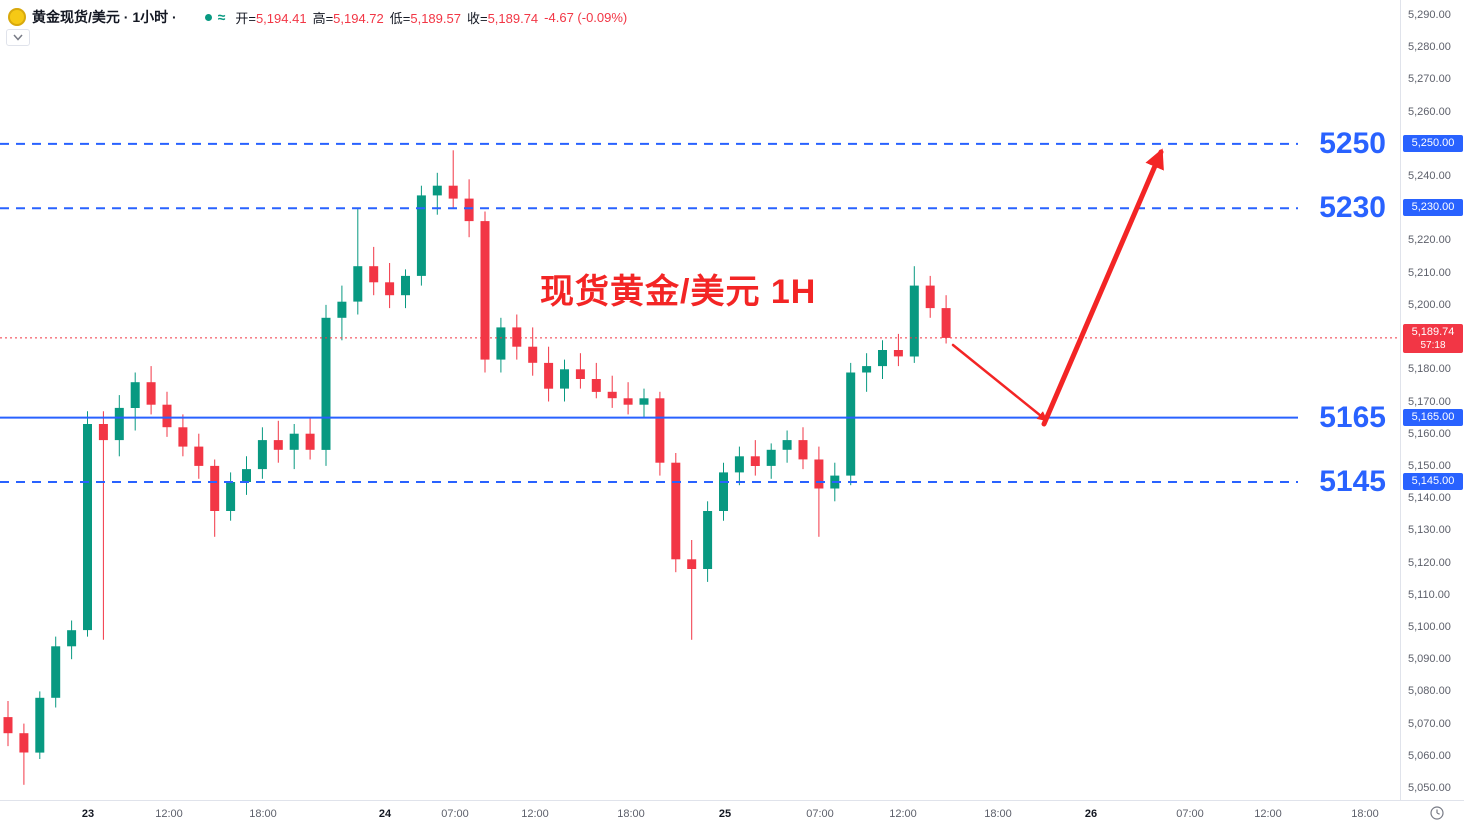  Describe the element at coordinates (104, 17) in the screenshot. I see `symbol-title: 黄金现货/美元 · 1小时 ·` at that location.